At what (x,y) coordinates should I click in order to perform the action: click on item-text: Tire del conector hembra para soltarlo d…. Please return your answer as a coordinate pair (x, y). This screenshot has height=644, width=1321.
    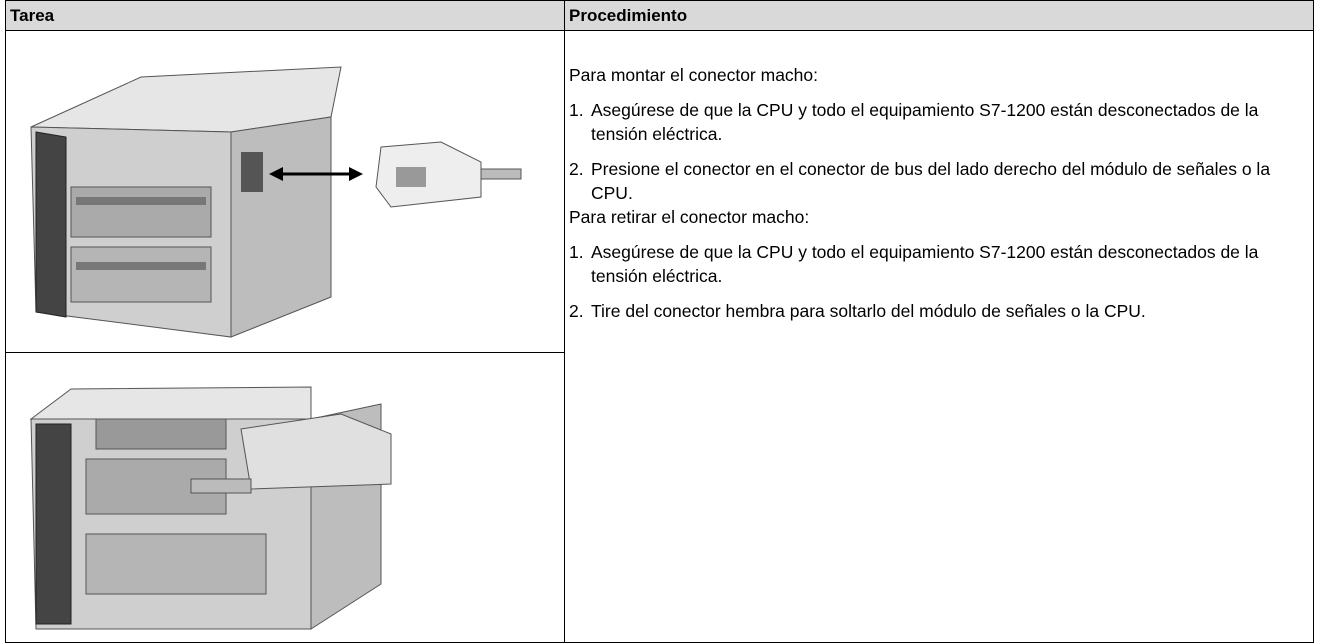
    Looking at the image, I should click on (868, 311).